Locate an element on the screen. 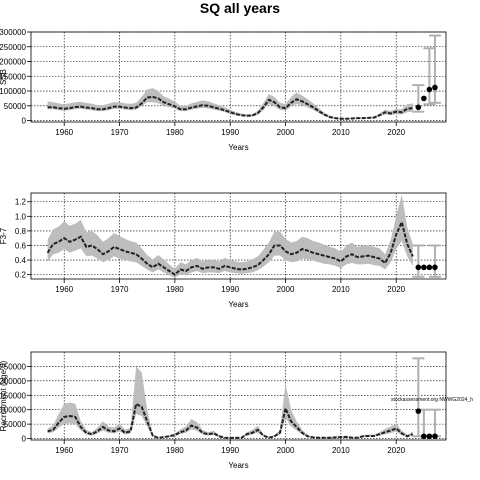 This screenshot has width=480, height=480. y-tick-label: 1.2 is located at coordinates (21, 202).